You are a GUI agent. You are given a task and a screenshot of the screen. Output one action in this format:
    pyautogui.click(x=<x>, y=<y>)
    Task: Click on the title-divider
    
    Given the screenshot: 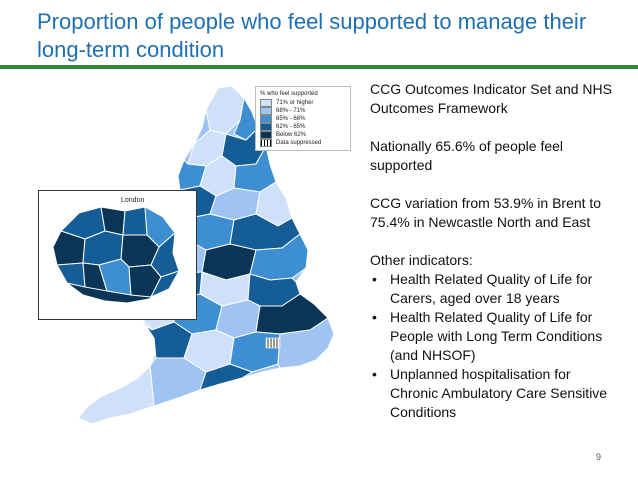 What is the action you would take?
    pyautogui.click(x=319, y=67)
    